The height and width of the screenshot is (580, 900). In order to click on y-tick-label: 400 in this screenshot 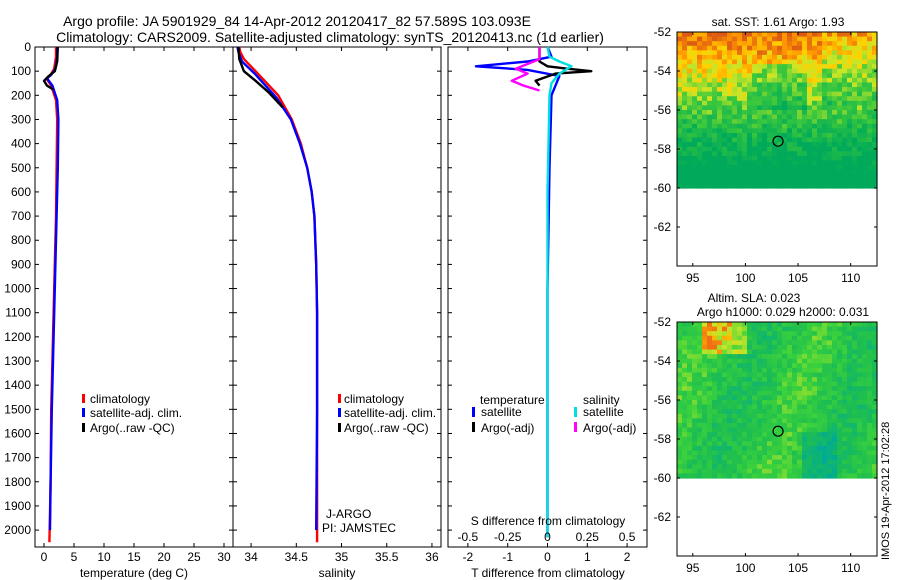, I will do `click(21, 144)`.